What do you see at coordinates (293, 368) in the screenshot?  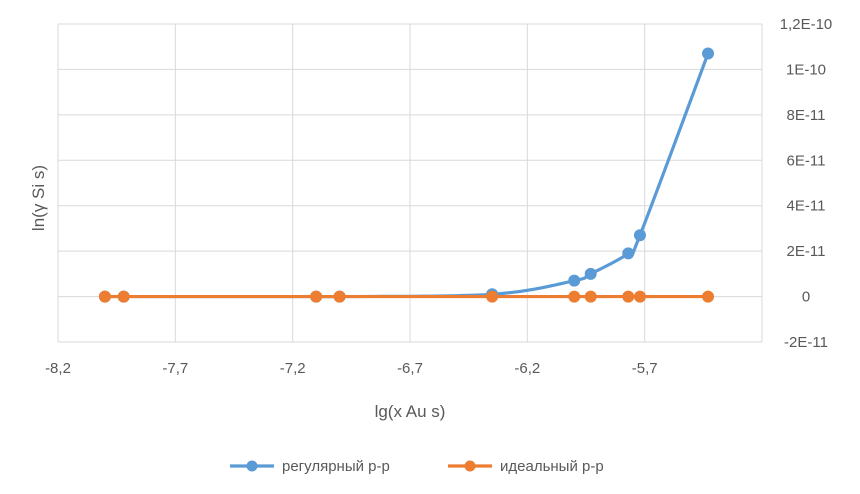 I see `x-tick-label: -7,2` at bounding box center [293, 368].